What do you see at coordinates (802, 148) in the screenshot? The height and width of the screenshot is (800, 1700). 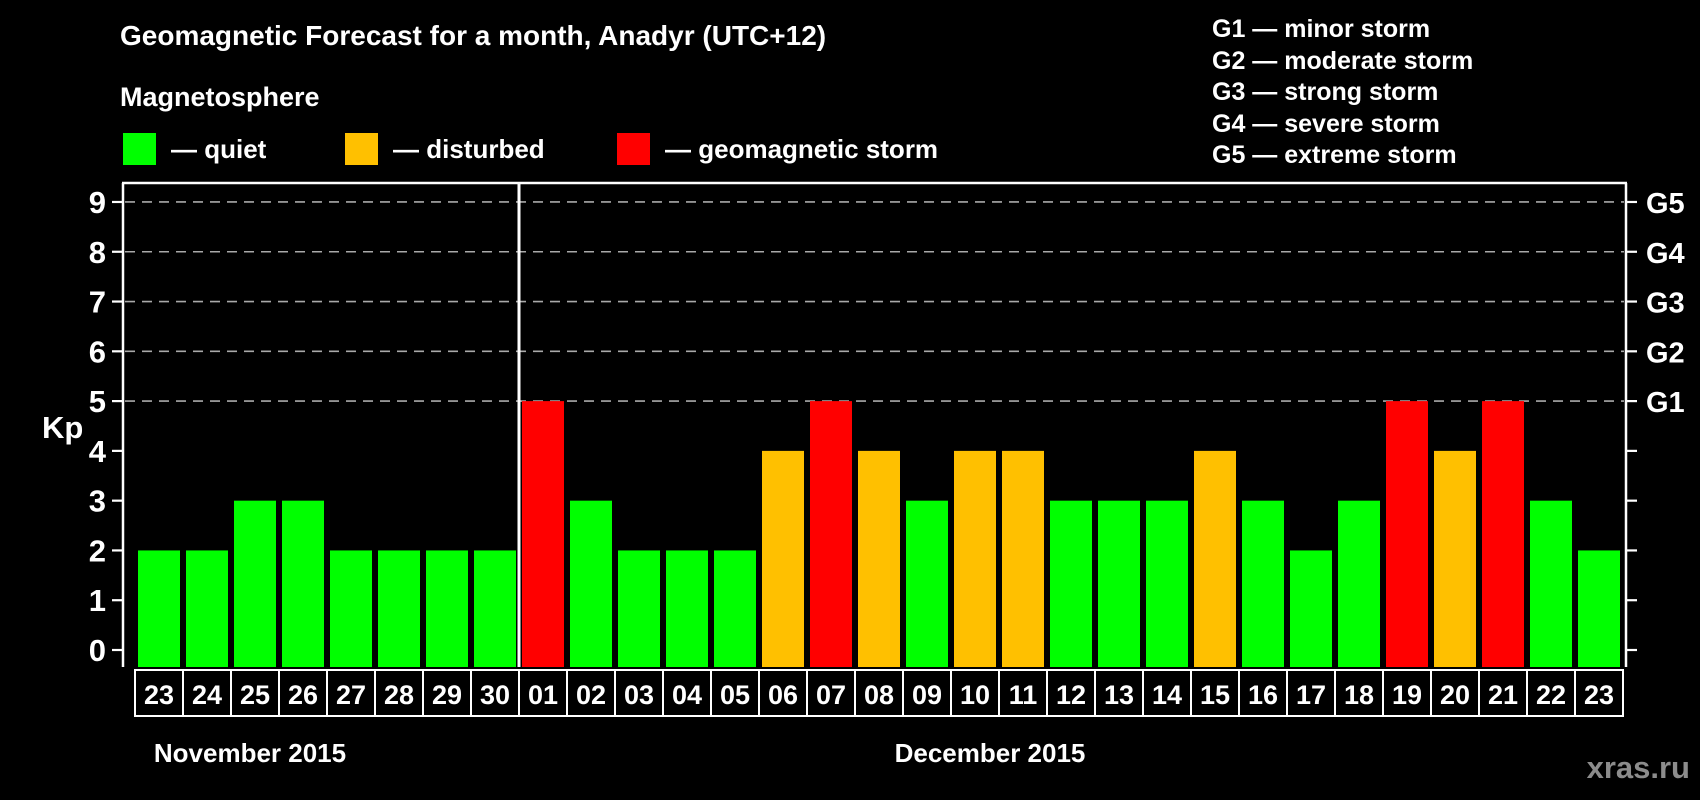 I see `legend-item-label: — geomagnetic storm` at bounding box center [802, 148].